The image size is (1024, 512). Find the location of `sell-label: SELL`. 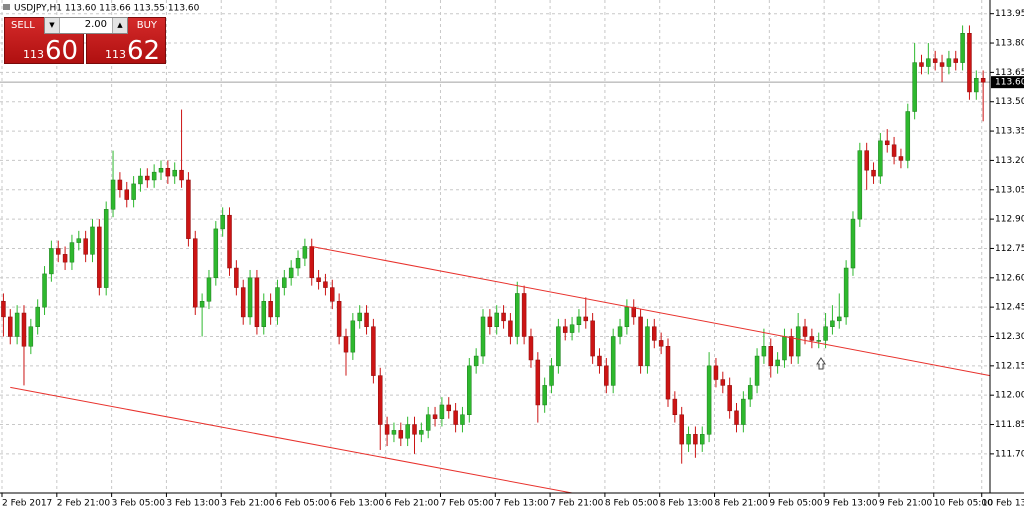

sell-label: SELL is located at coordinates (23, 25).